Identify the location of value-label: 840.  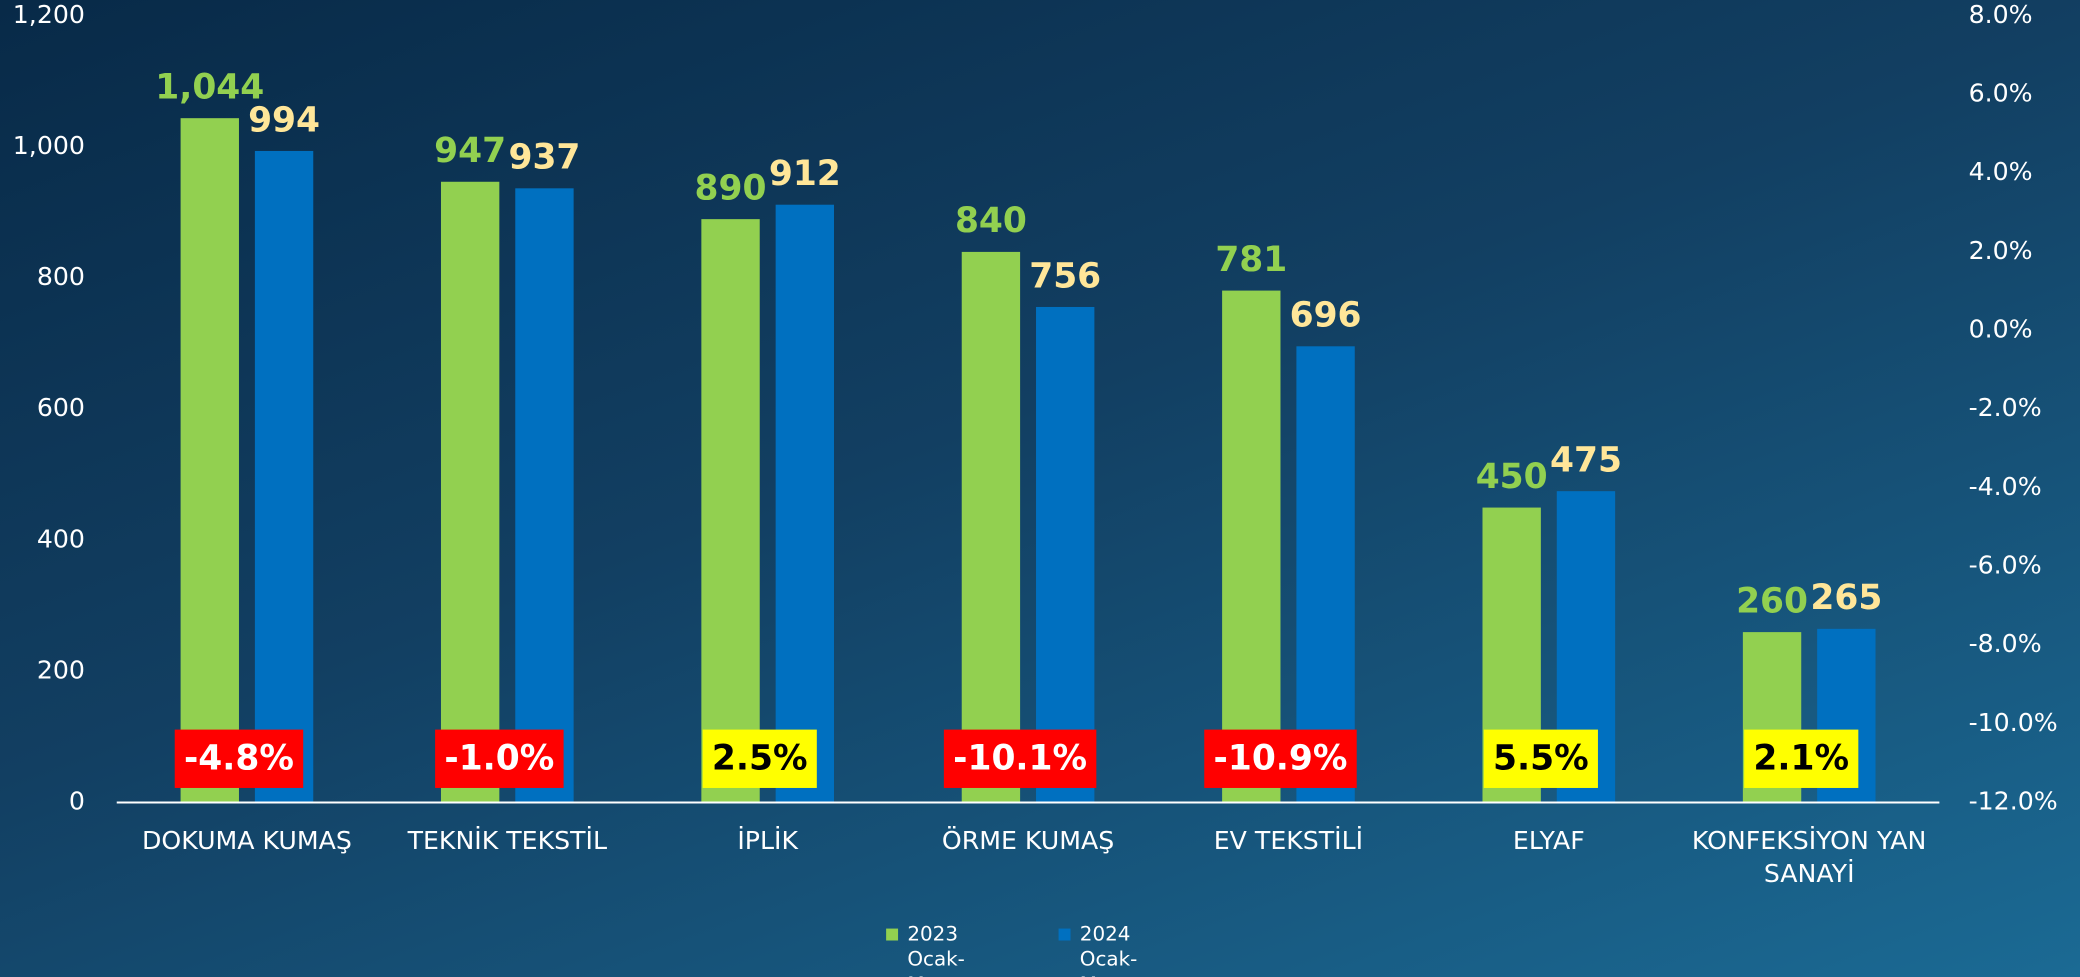
(991, 221).